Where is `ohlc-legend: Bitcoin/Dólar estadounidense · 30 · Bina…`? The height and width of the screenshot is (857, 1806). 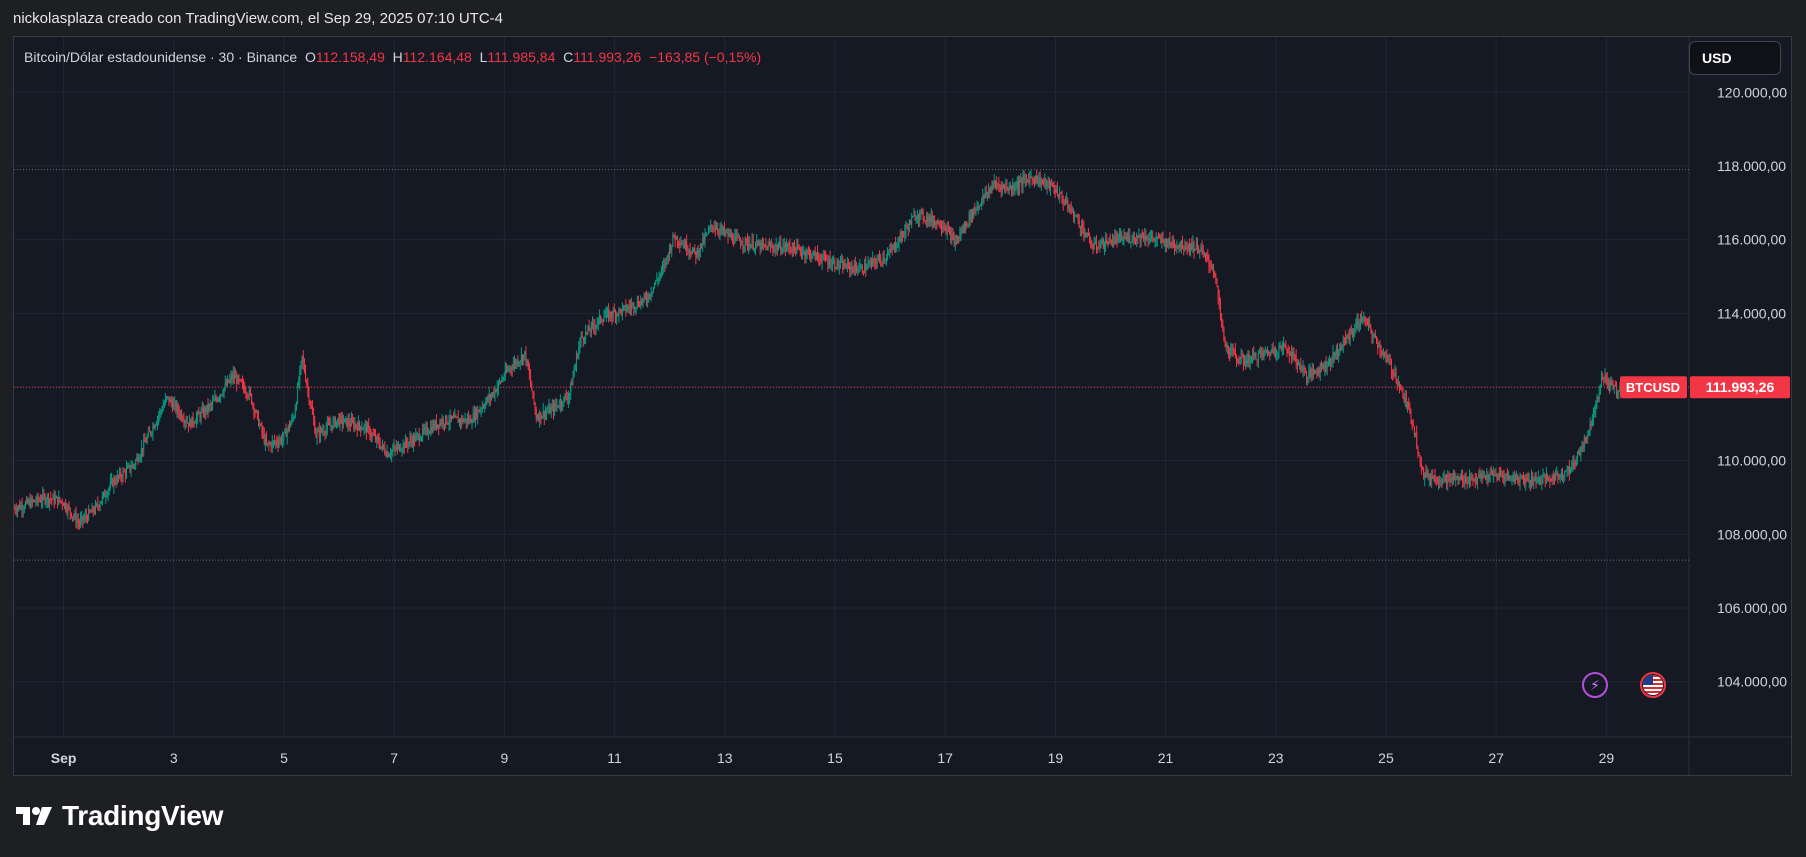
ohlc-legend: Bitcoin/Dólar estadounidense · 30 · Bina… is located at coordinates (392, 57).